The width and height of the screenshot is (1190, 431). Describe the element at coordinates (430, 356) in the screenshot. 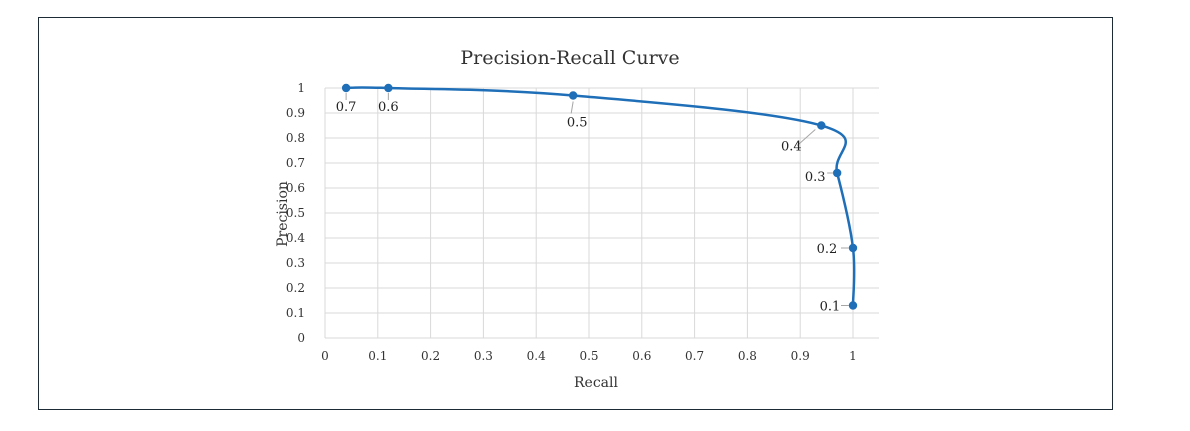

I see `x-tick-label: 0.2` at that location.